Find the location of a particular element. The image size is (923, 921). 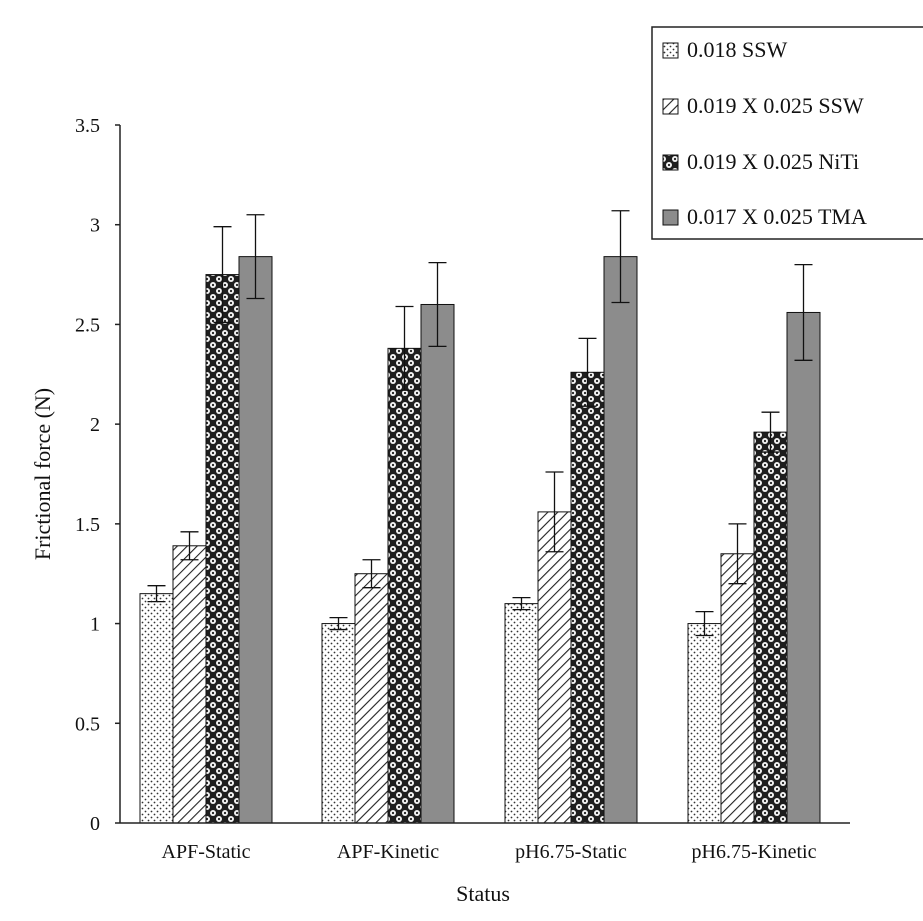

x-category-label: APF-Kinetic is located at coordinates (388, 852).